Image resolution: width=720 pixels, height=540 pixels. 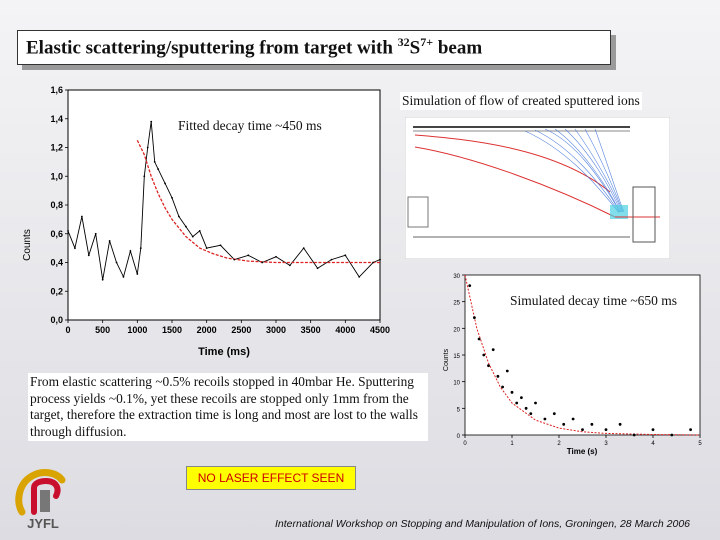 I want to click on x-tick-label: 1, so click(x=512, y=444).